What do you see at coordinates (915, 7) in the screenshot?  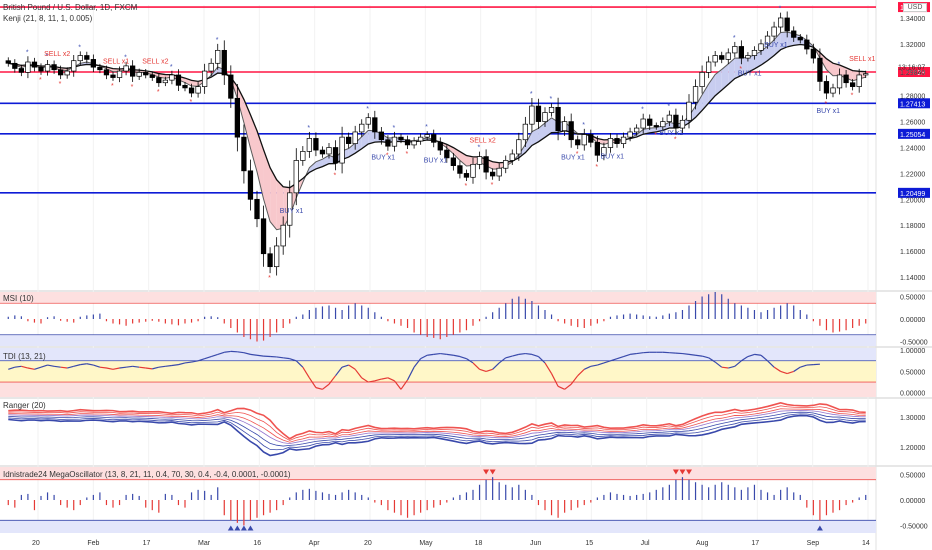 I see `currency-badge: USD` at bounding box center [915, 7].